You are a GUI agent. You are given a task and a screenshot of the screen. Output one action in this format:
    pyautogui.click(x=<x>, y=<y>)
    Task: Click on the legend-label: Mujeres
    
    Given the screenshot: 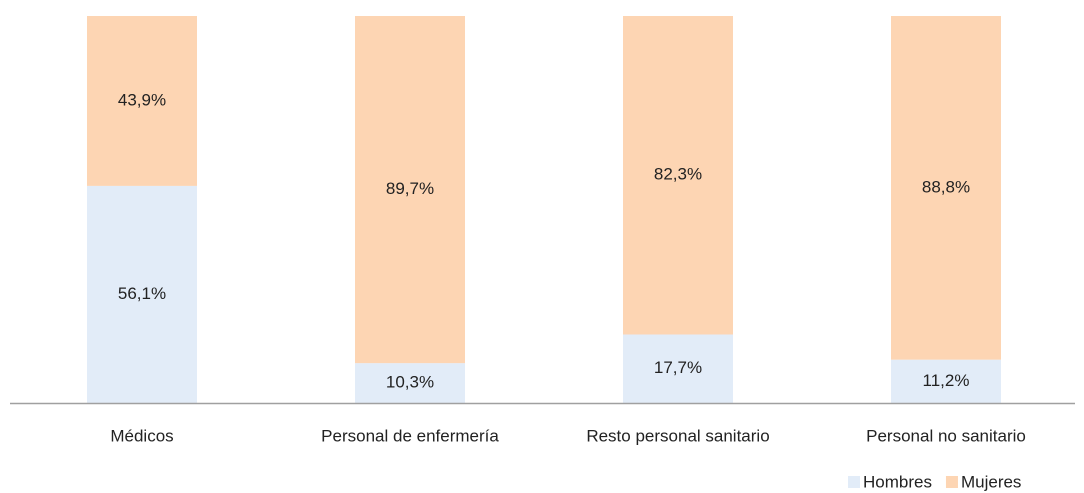 What is the action you would take?
    pyautogui.click(x=991, y=481)
    